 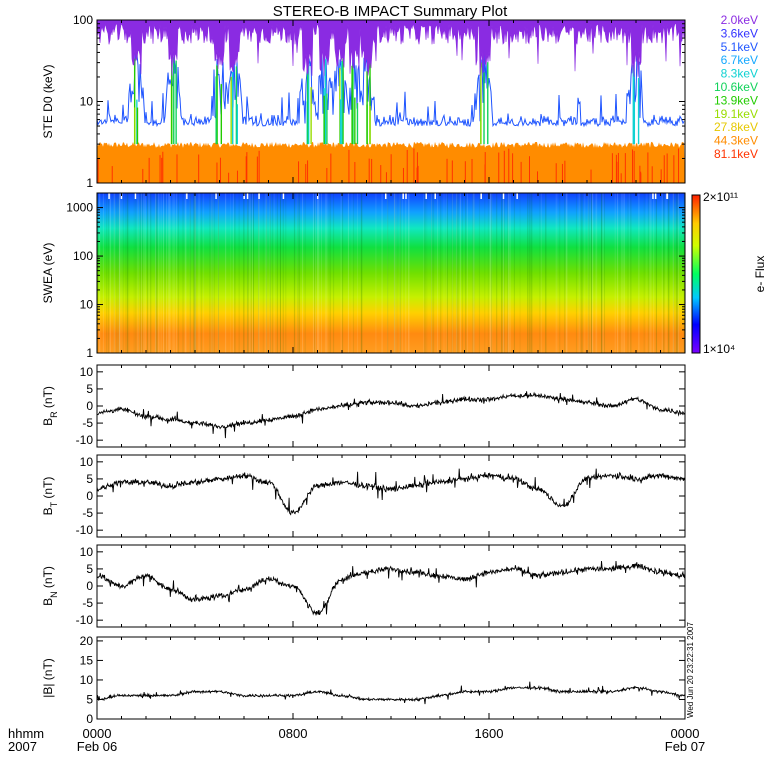 I want to click on legend-entry: 13.9keV, so click(x=736, y=100).